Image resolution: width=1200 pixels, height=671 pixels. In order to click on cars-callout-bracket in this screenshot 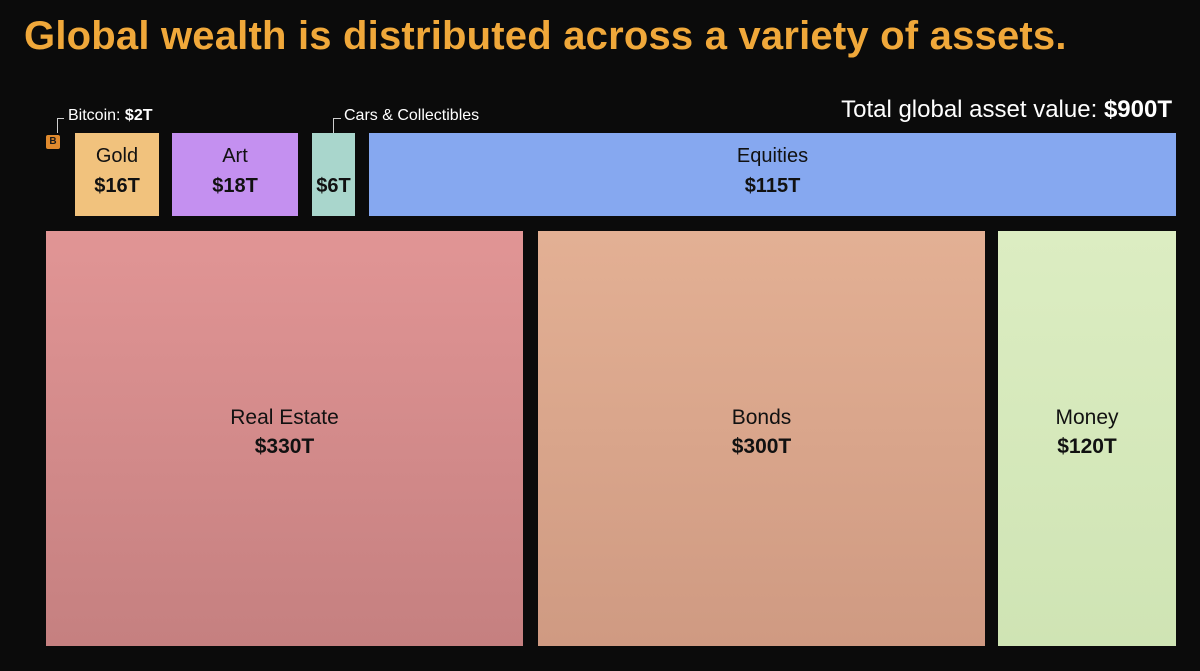, I will do `click(337, 125)`.